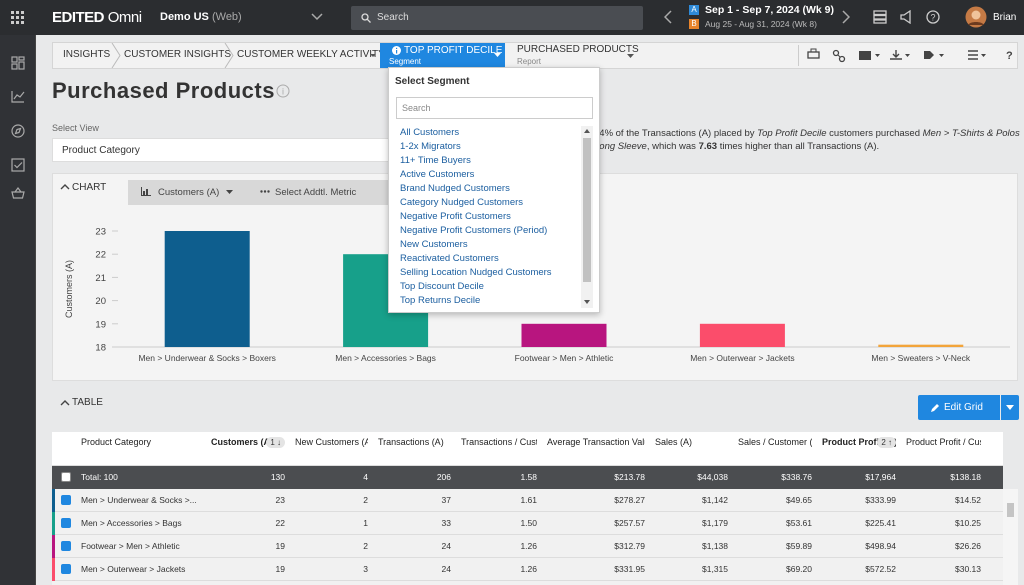 This screenshot has width=1024, height=585. What do you see at coordinates (222, 150) in the screenshot?
I see `select-view: Product Category` at bounding box center [222, 150].